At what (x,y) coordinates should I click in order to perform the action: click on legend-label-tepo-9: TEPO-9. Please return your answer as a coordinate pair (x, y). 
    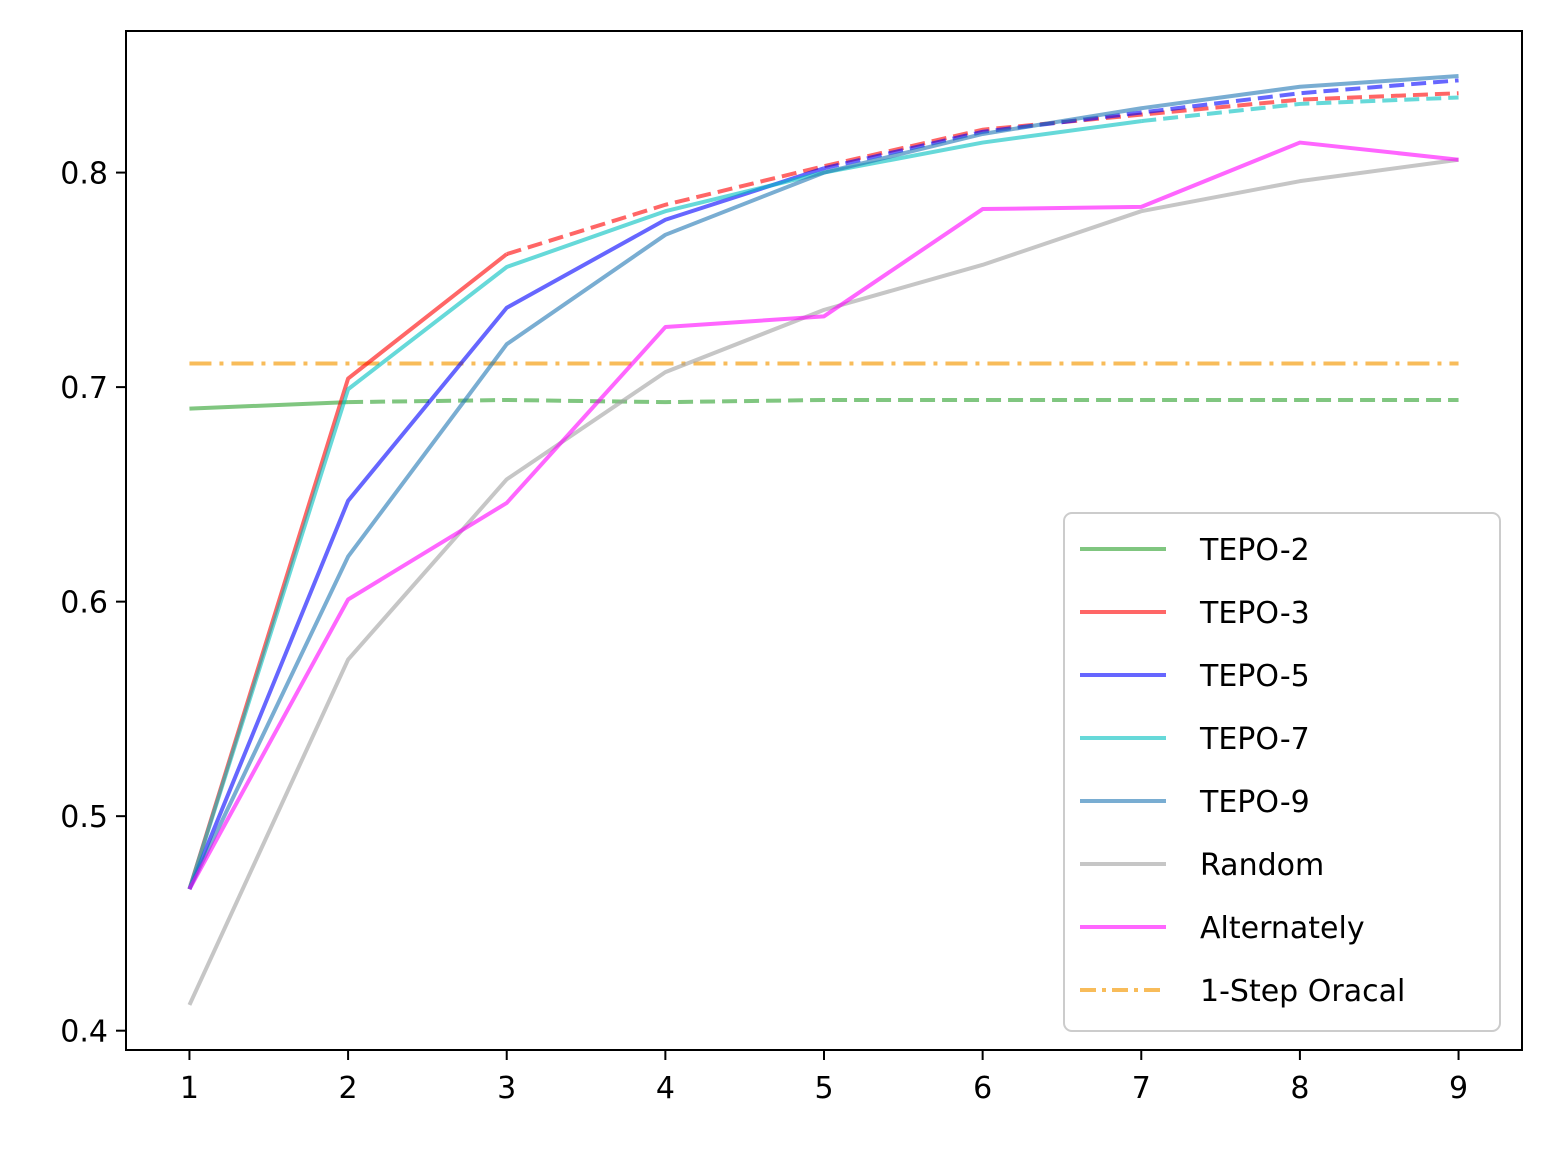
    Looking at the image, I should click on (1254, 802).